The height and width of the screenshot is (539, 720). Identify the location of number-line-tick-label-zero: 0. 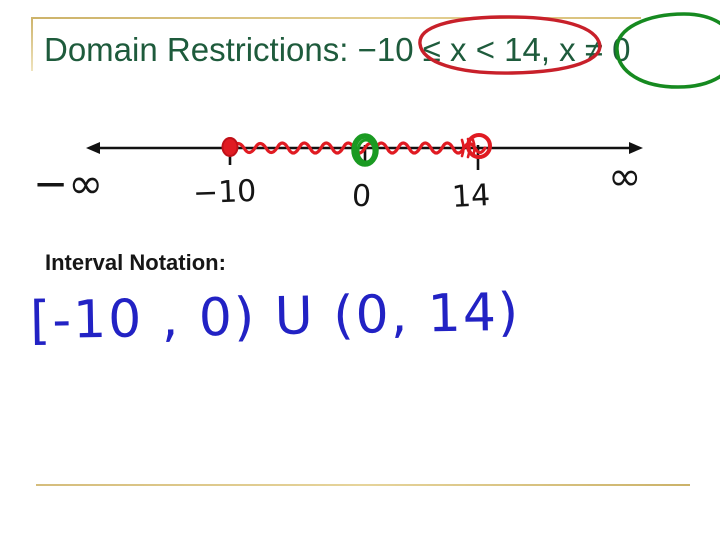
(362, 196).